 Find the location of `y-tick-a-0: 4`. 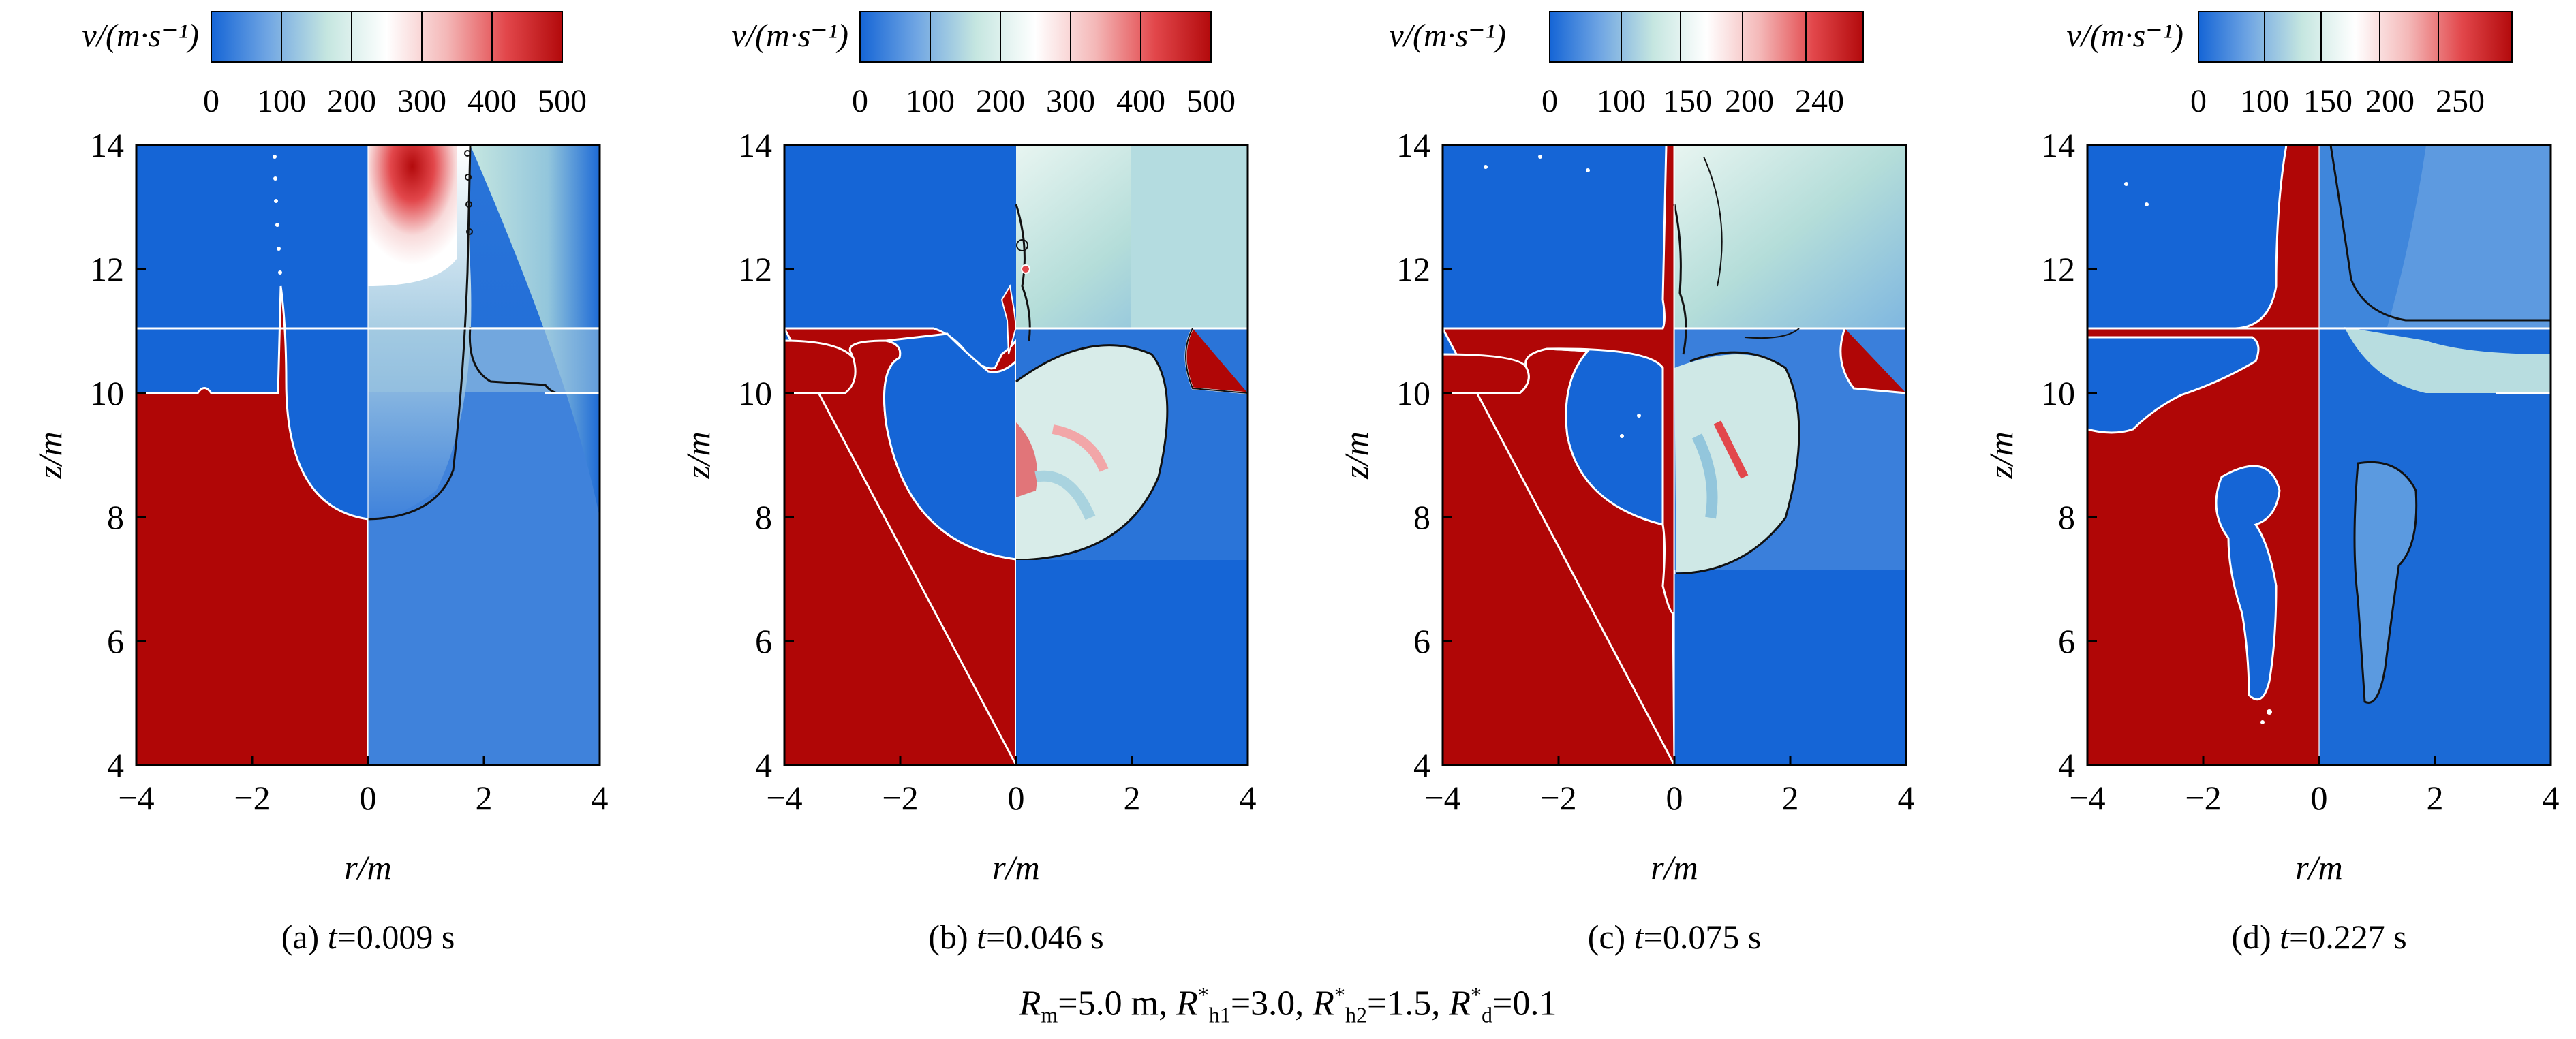

y-tick-a-0: 4 is located at coordinates (116, 765).